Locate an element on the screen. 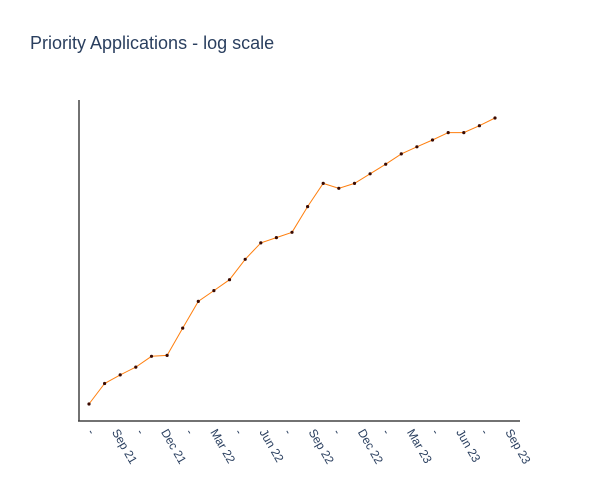 The width and height of the screenshot is (600, 500). chart-title: Priority Applications - log scale is located at coordinates (152, 43).